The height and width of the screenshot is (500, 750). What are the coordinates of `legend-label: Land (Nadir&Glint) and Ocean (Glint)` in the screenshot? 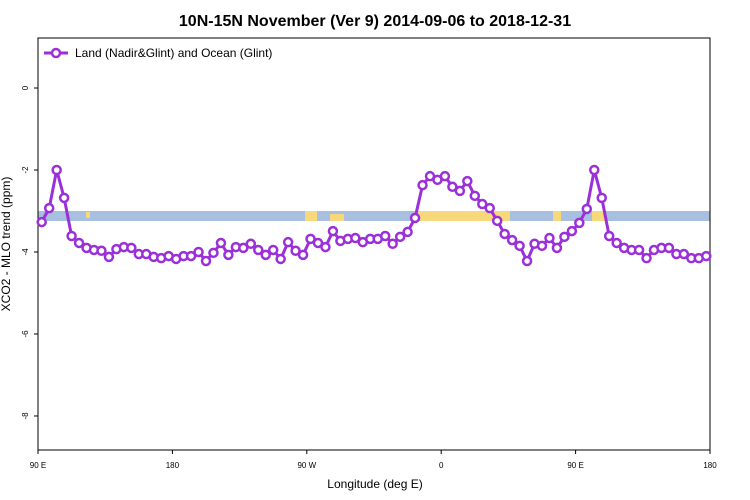 It's located at (173, 53).